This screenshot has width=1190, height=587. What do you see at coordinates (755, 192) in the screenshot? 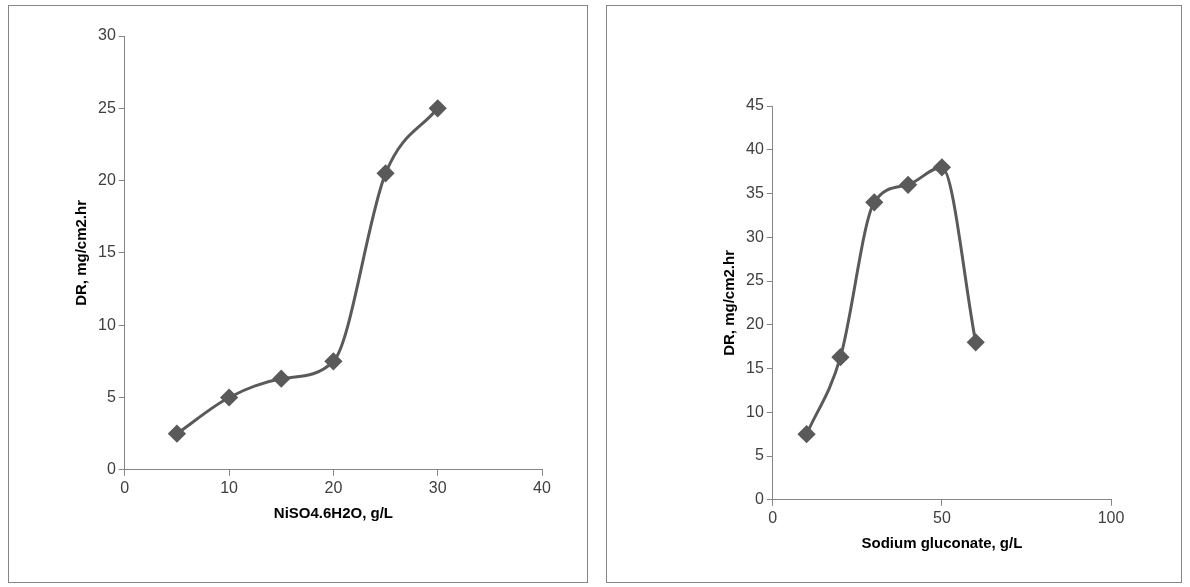
I see `y-tick-label: 35` at bounding box center [755, 192].